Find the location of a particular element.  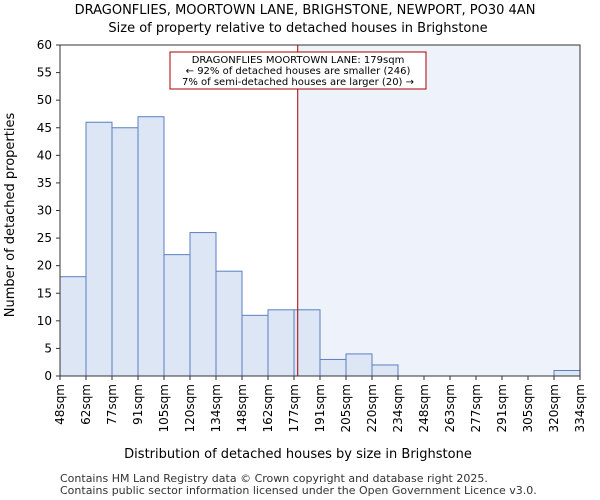

x-tick-label: 105sqm is located at coordinates (164, 408).